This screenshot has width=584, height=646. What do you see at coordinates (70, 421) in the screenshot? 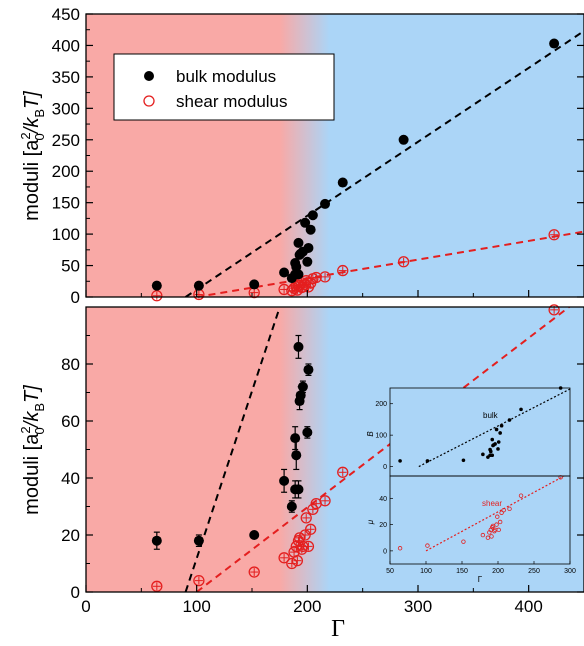
I see `bottom-y-tick-label: 60` at bounding box center [70, 421].